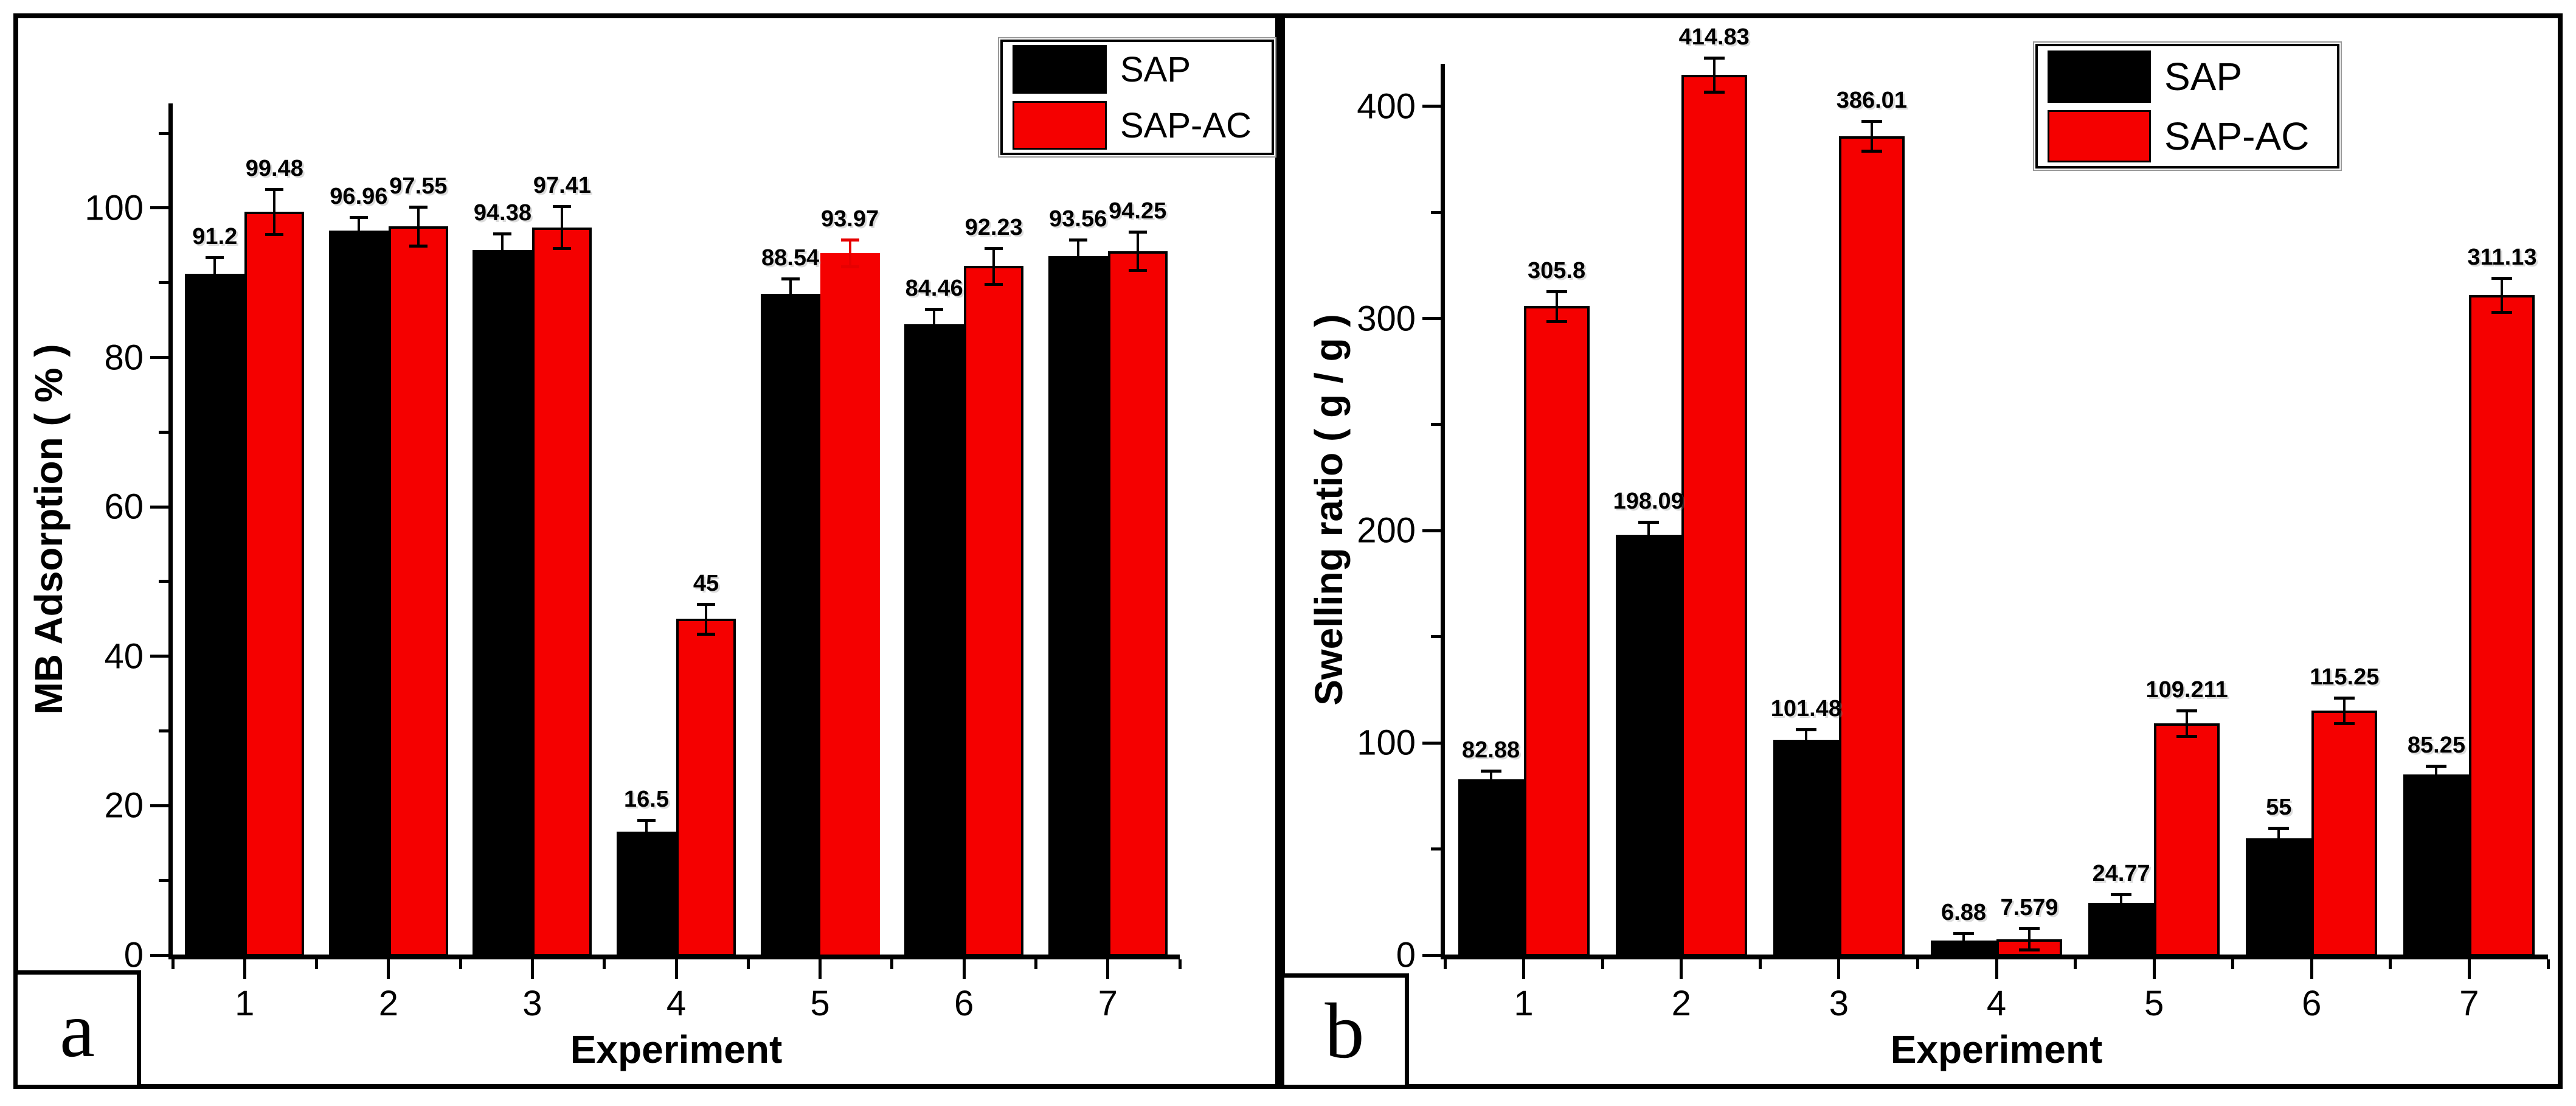  Describe the element at coordinates (1186, 125) in the screenshot. I see `legend-label: SAP-AC` at that location.